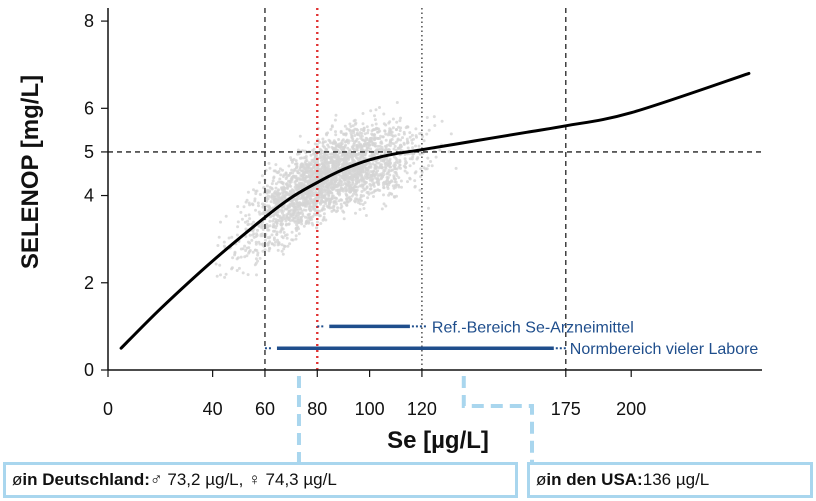  What do you see at coordinates (86, 479) in the screenshot?
I see `germany-note-label: in Deutschland:` at bounding box center [86, 479].